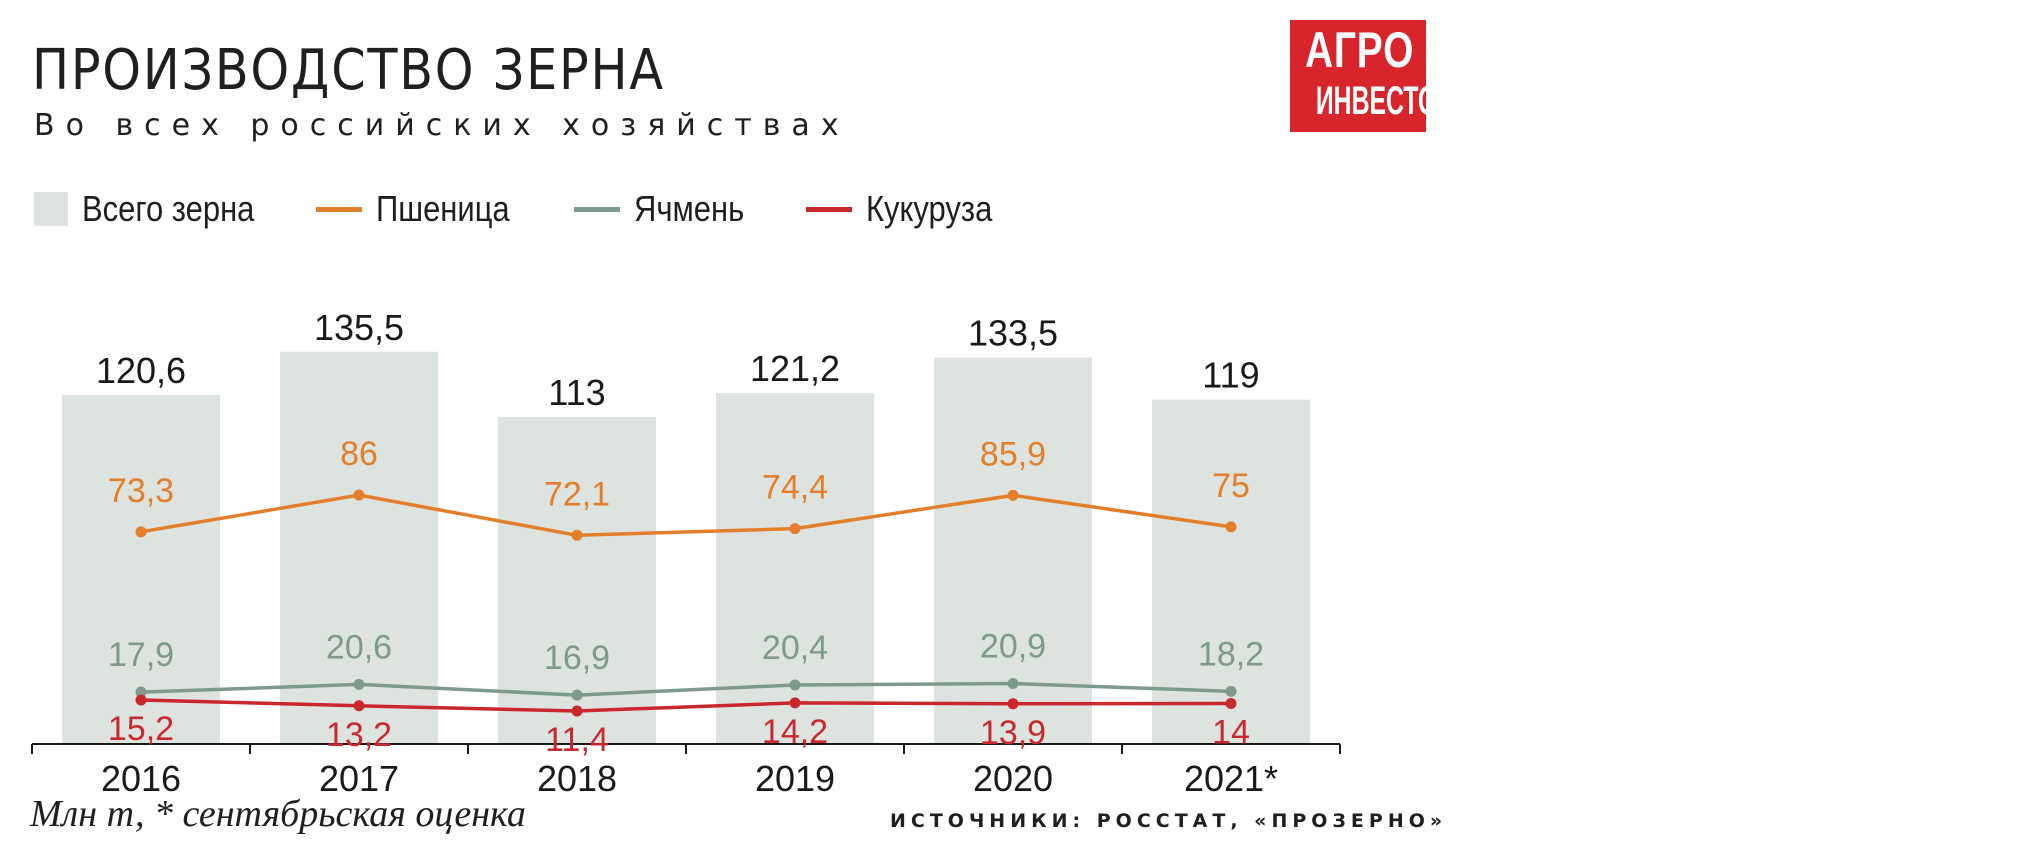  Describe the element at coordinates (1013, 454) in the screenshot. I see `data-label-wheat-4: 85,9` at that location.